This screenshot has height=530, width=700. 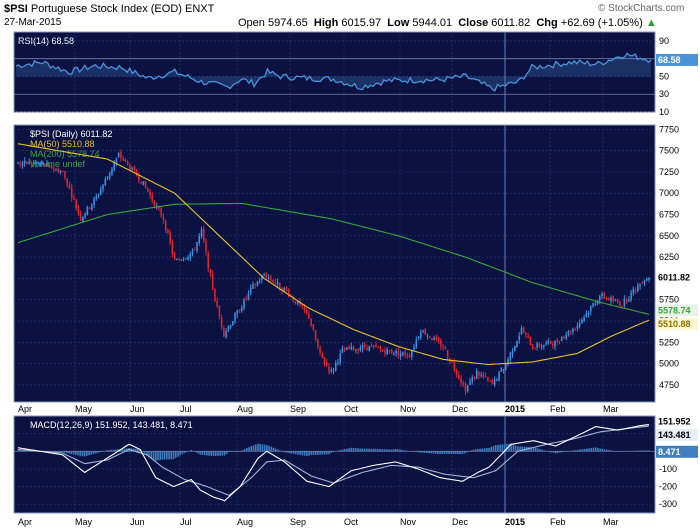 I want to click on rsi-last-value-bg, so click(x=677, y=59).